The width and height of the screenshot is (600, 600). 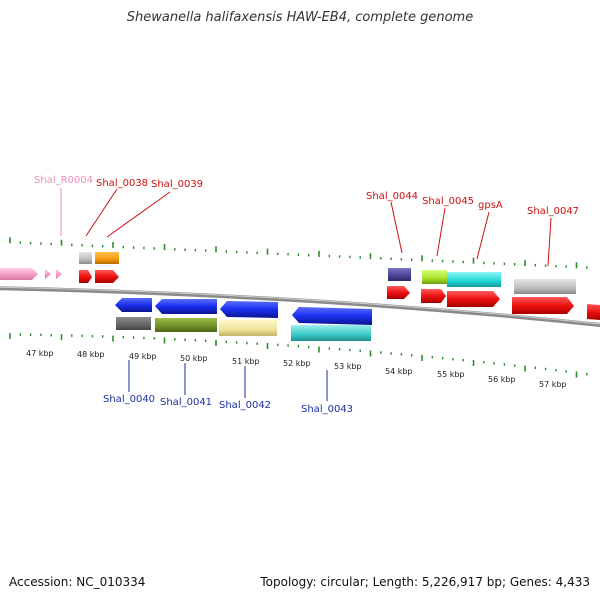 What do you see at coordinates (348, 366) in the screenshot?
I see `scale-label-53kbp: 53 kbp` at bounding box center [348, 366].